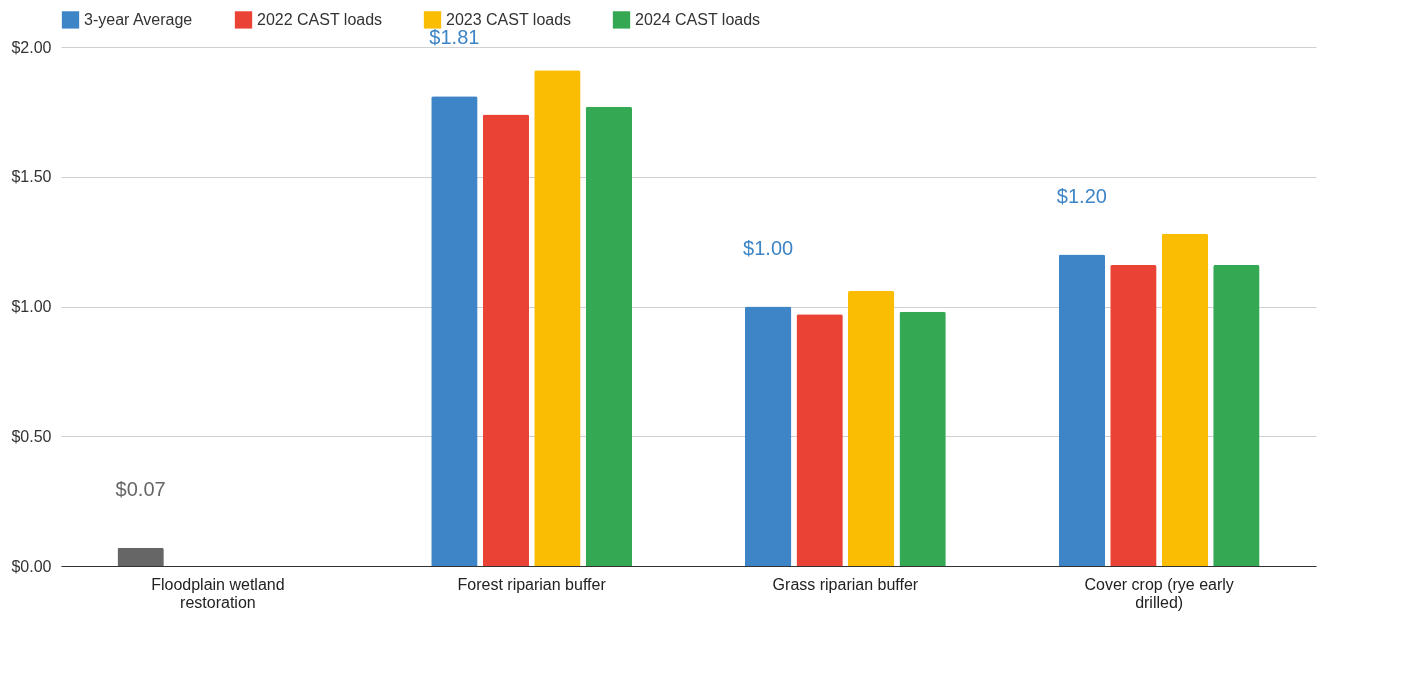  I want to click on y-tick-label: $1.50, so click(31, 177).